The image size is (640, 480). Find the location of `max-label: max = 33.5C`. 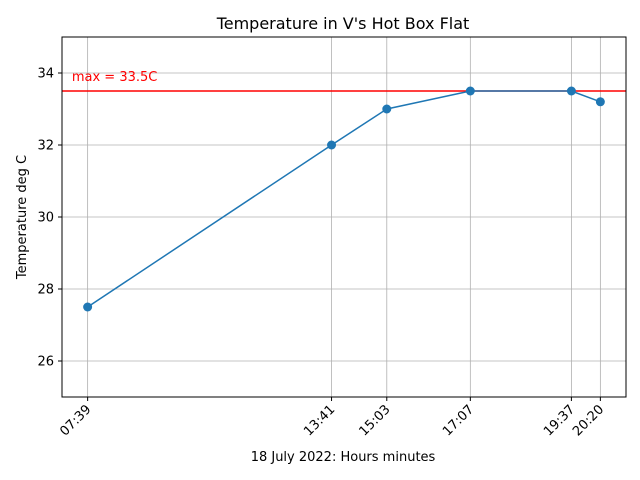

max-label: max = 33.5C is located at coordinates (115, 77).